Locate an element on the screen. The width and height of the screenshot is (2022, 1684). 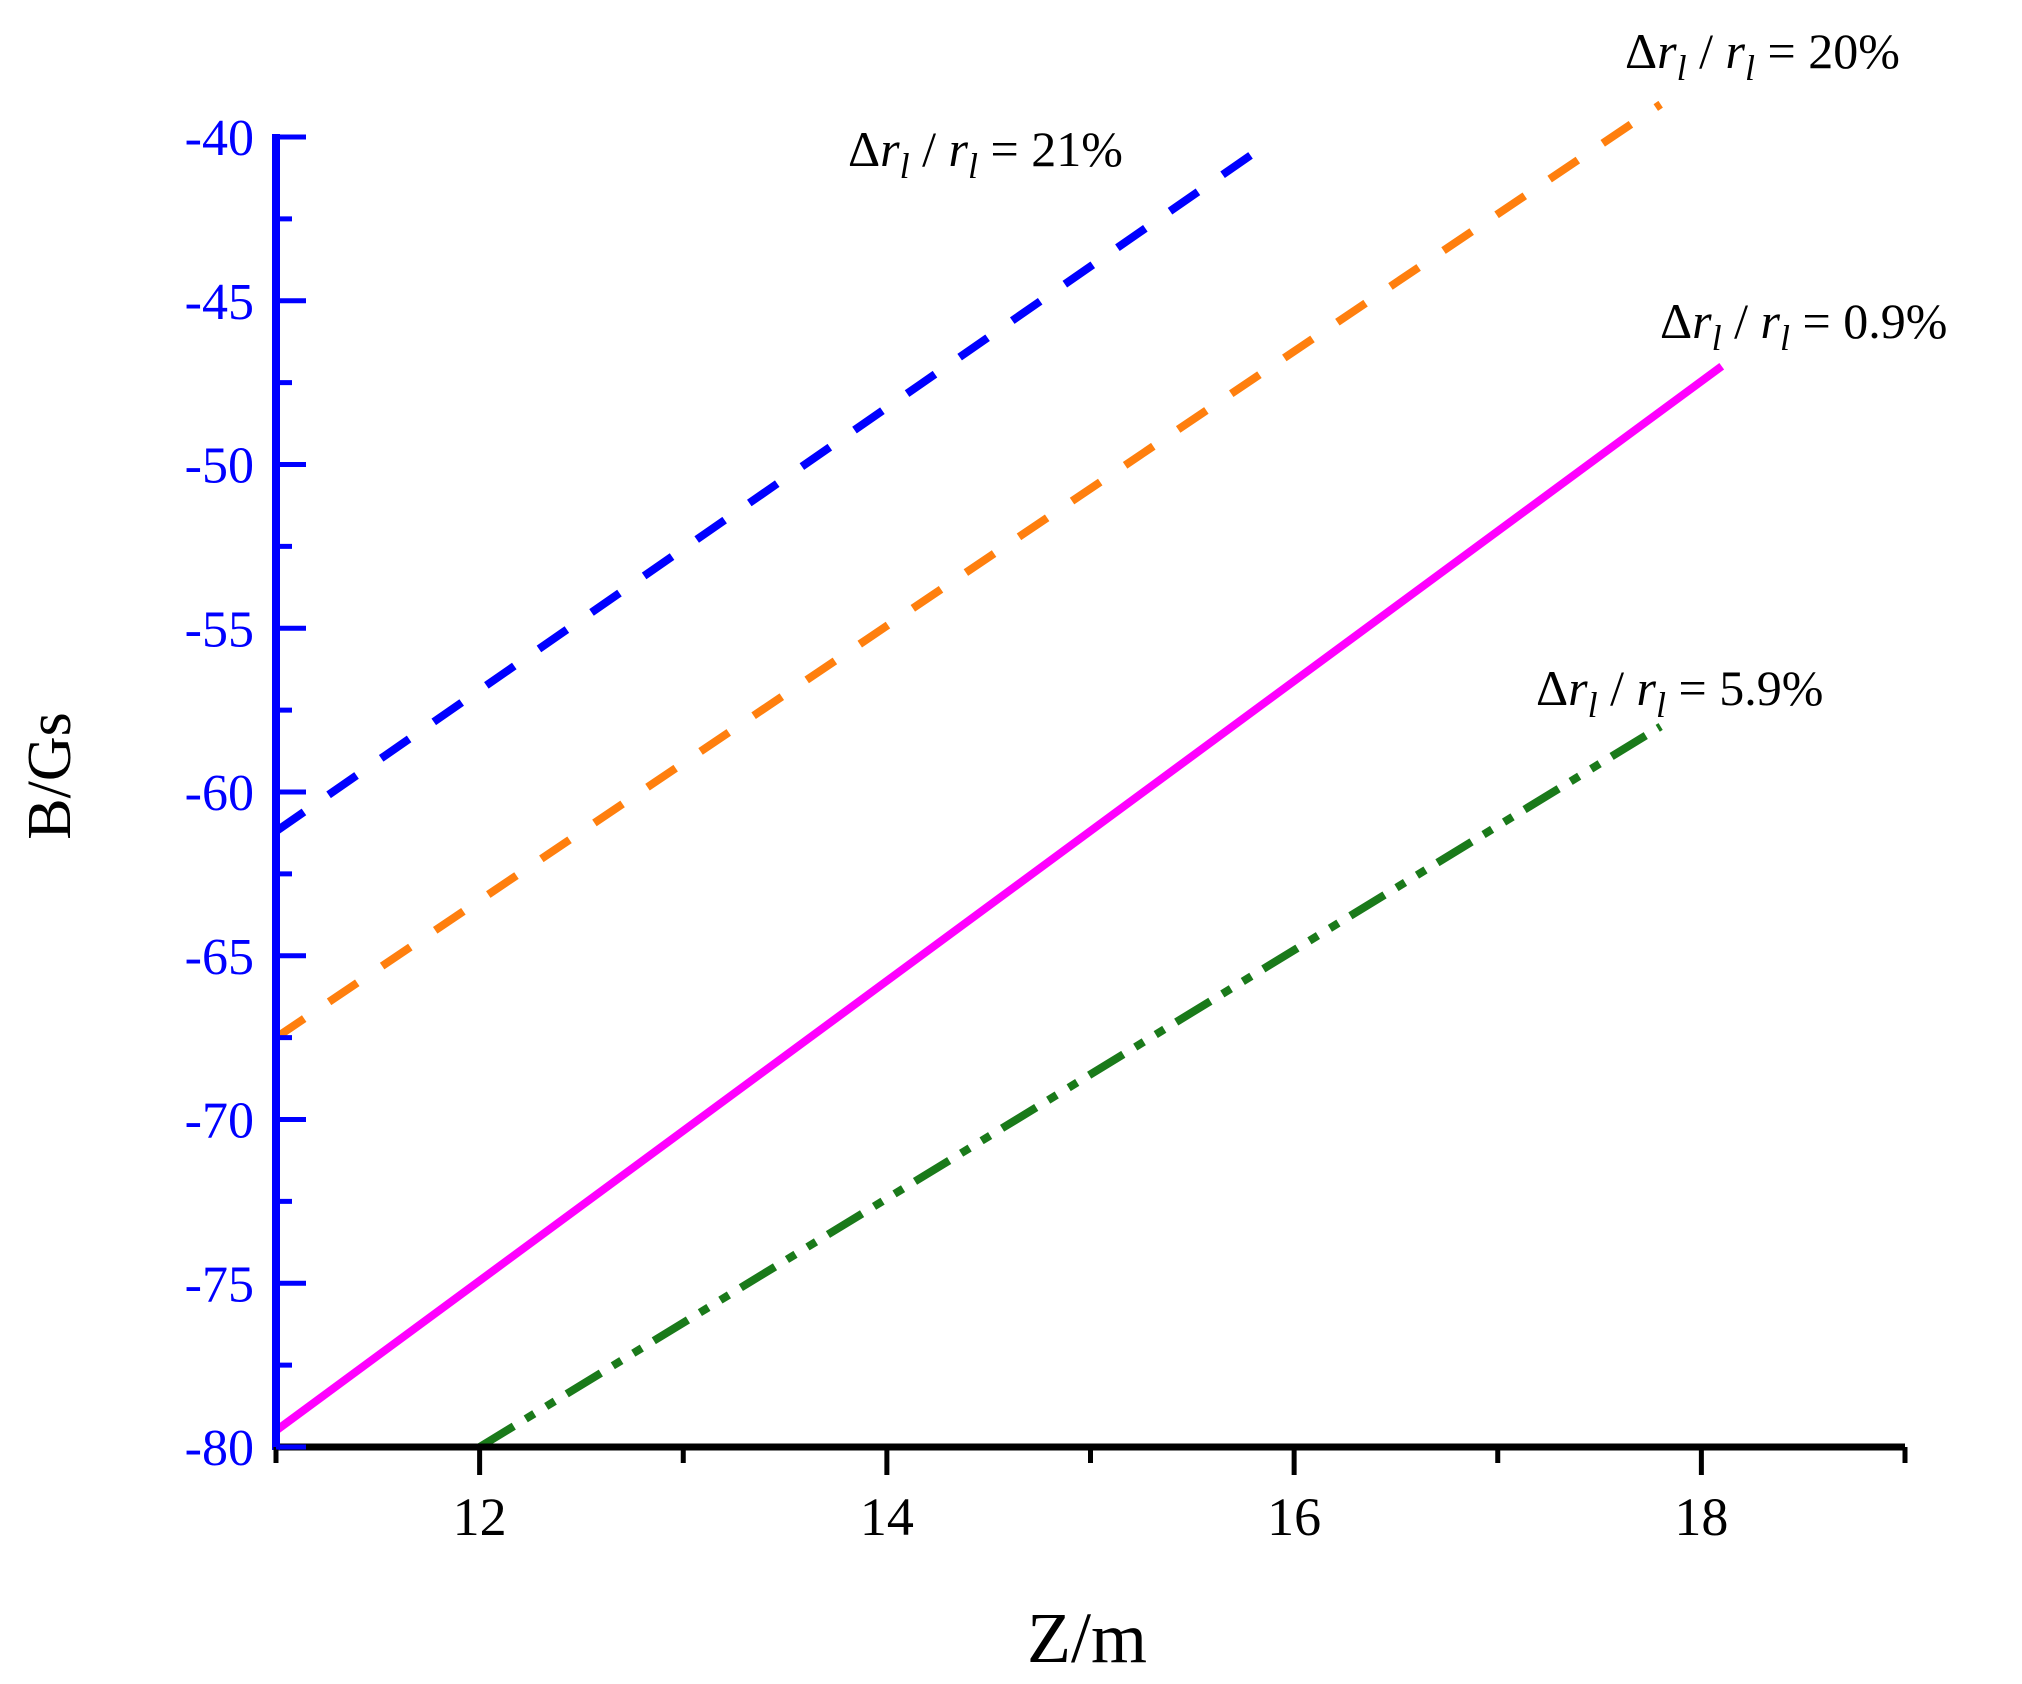
annotation-part: = 0.9% is located at coordinates (1868, 321).